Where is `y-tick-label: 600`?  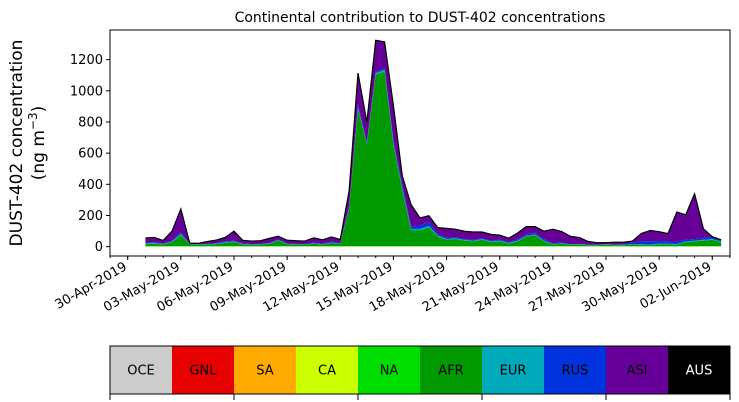 y-tick-label: 600 is located at coordinates (90, 154).